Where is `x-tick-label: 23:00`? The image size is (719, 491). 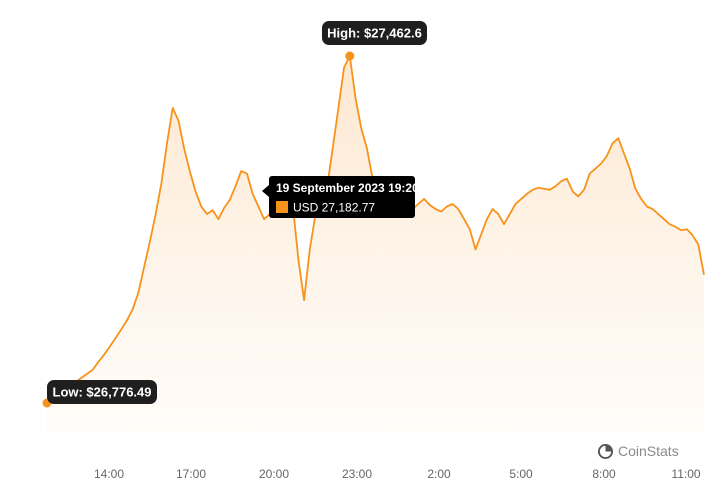
x-tick-label: 23:00 is located at coordinates (357, 474).